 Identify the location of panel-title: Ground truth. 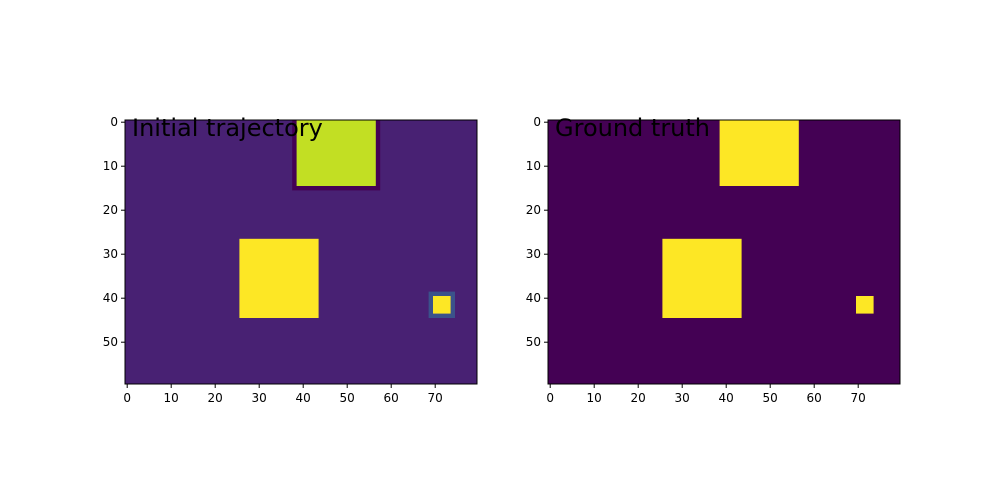
(632, 128).